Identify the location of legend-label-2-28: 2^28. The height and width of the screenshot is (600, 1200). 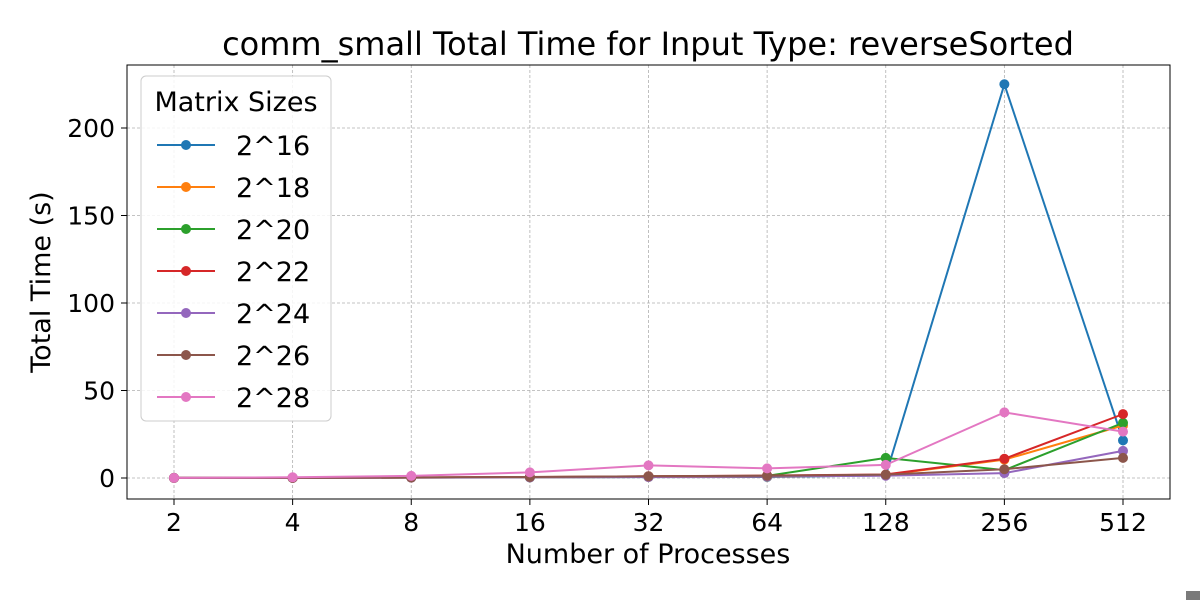
(273, 398).